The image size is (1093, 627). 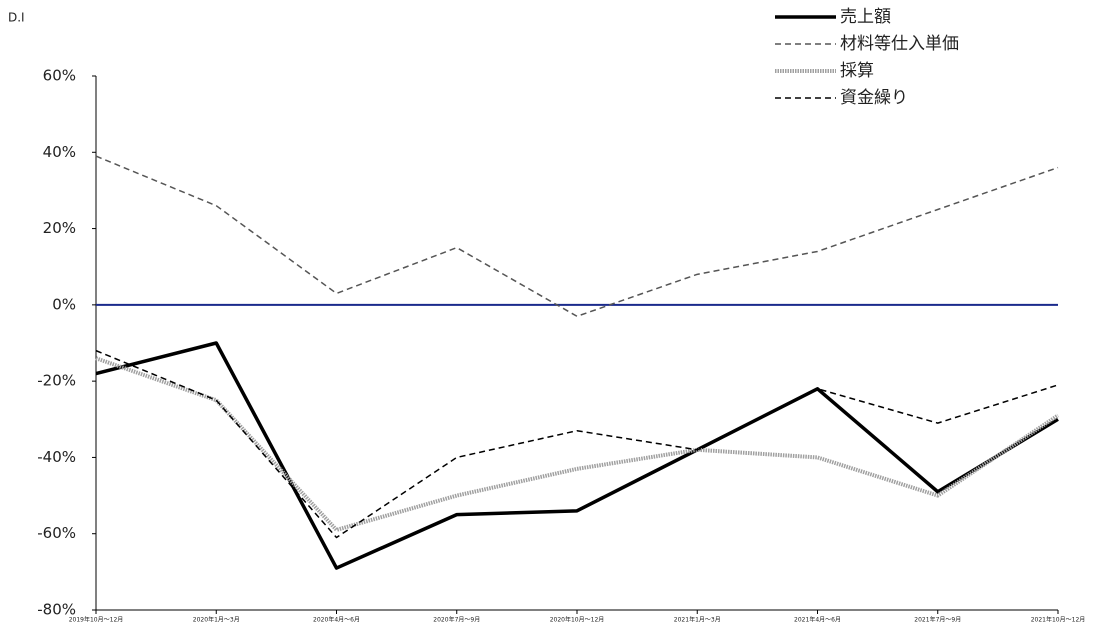 What do you see at coordinates (59, 152) in the screenshot?
I see `y-tick-label: 40%` at bounding box center [59, 152].